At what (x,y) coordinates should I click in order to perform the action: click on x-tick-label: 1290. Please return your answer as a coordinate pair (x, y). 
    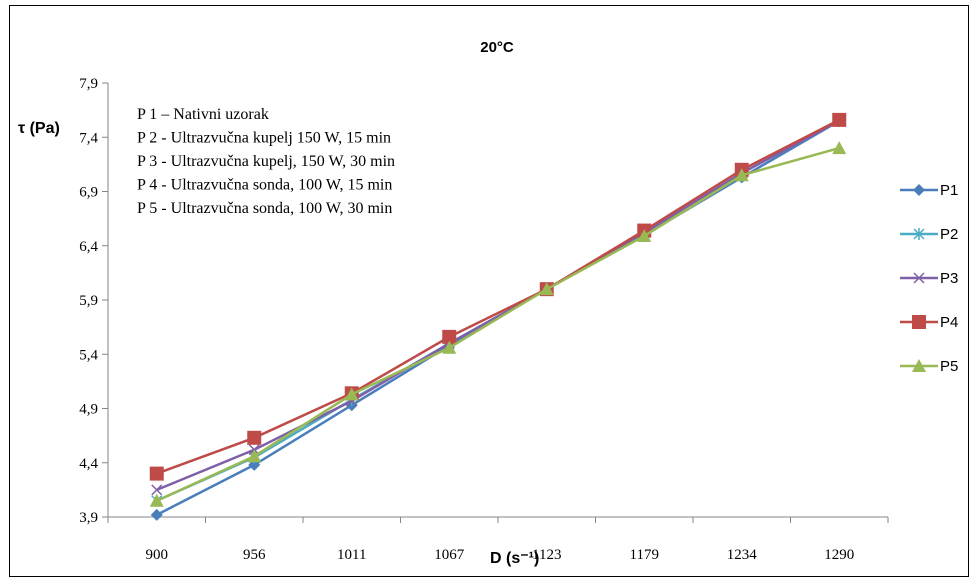
    Looking at the image, I should click on (839, 555).